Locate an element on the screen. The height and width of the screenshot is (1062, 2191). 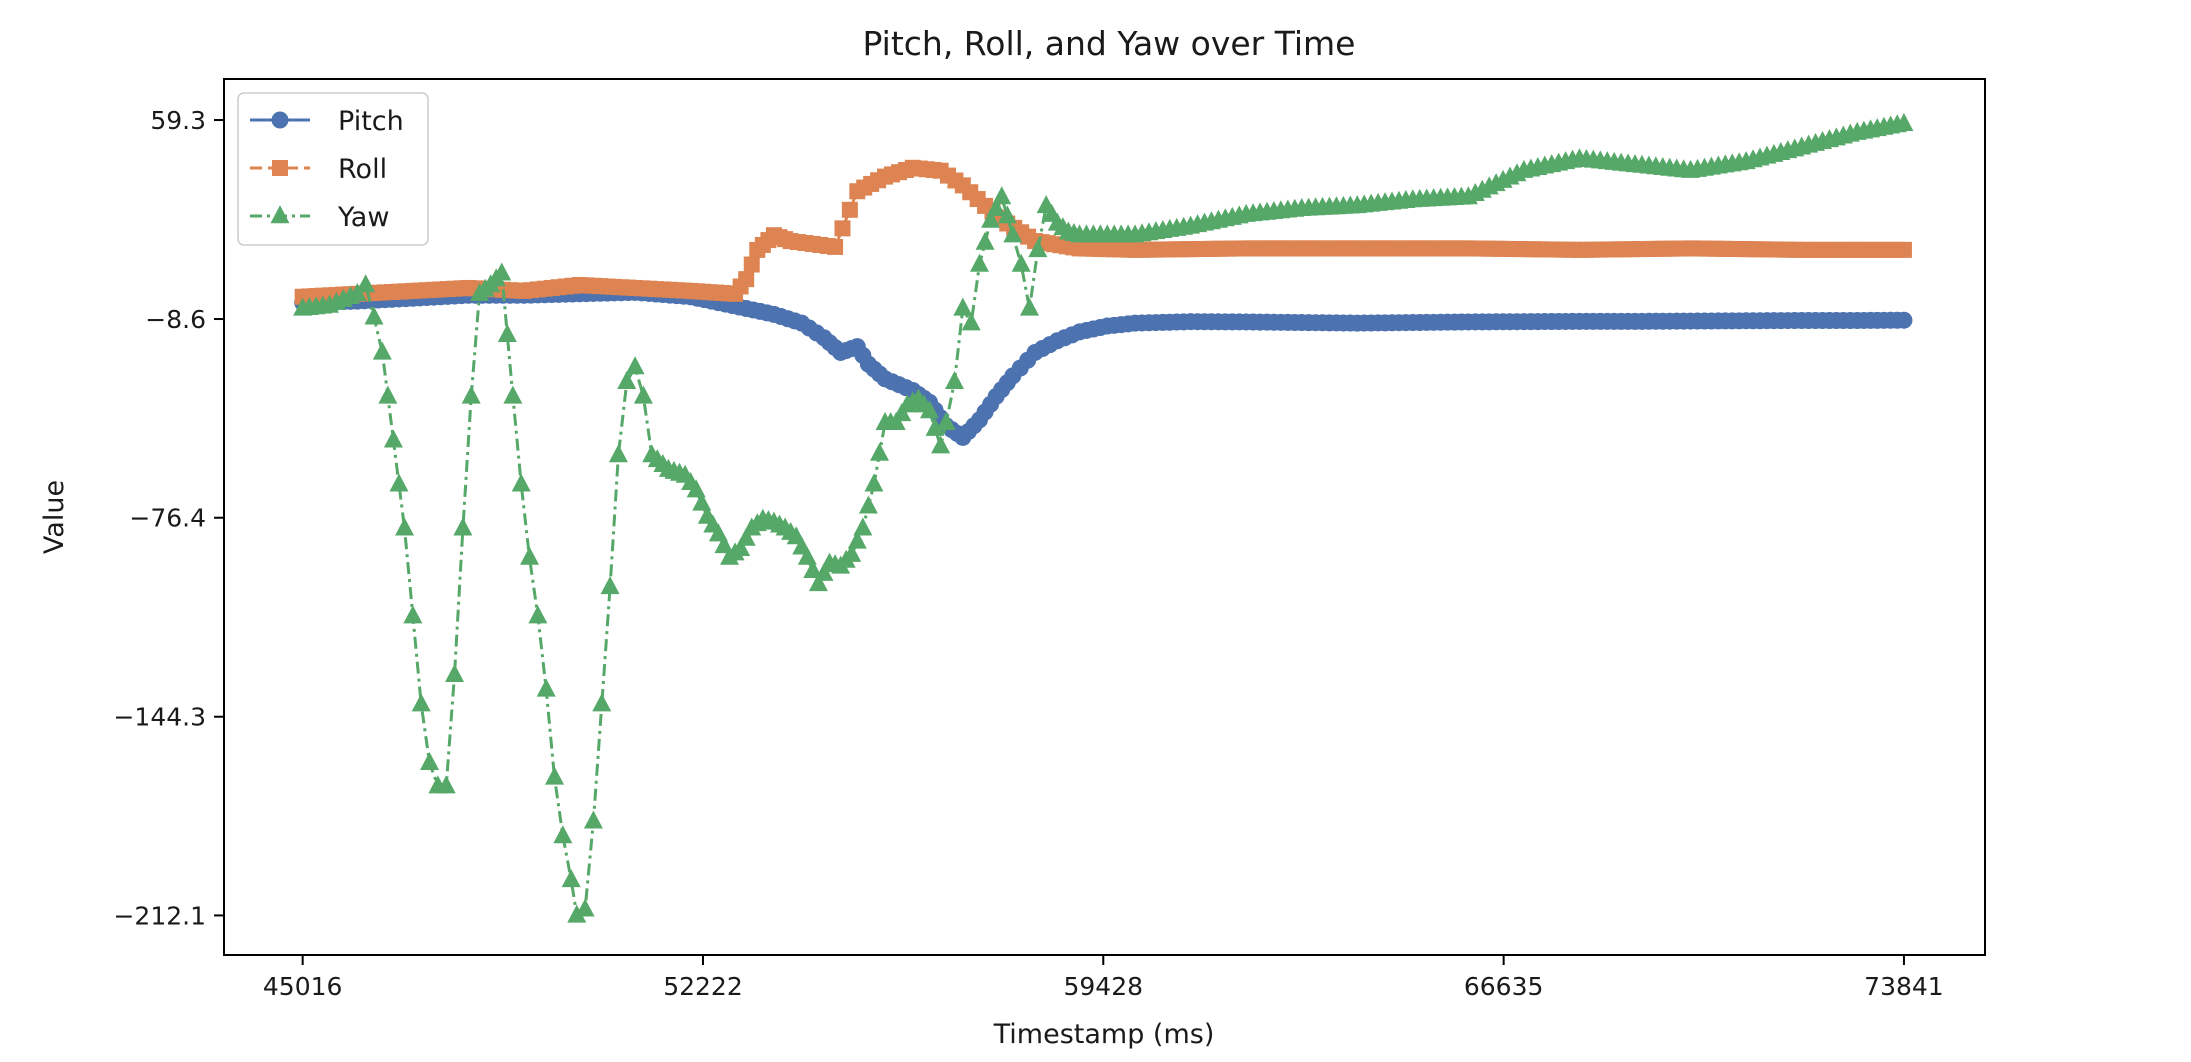
legend-box is located at coordinates (333, 169).